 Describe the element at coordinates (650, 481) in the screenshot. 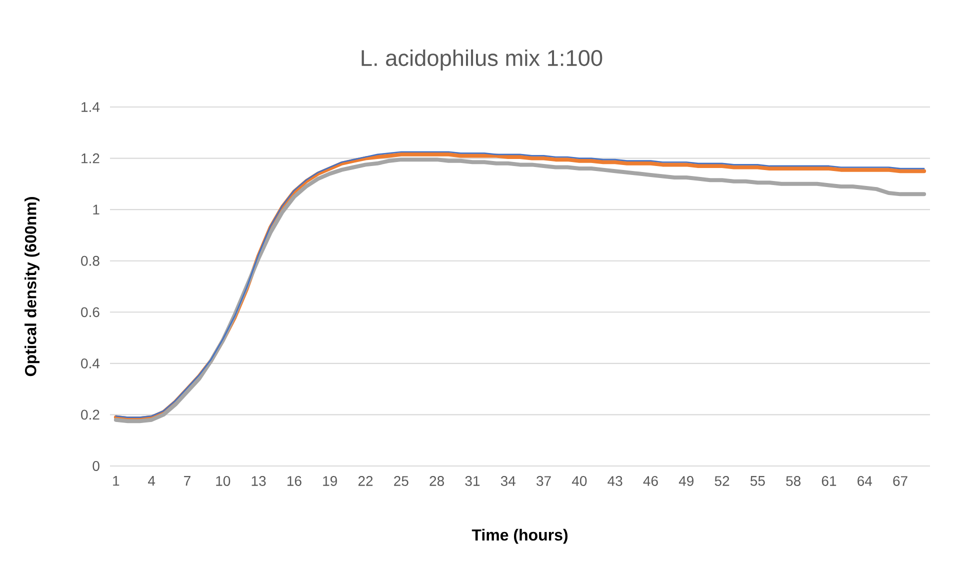

I see `x-tick-label: 46` at that location.